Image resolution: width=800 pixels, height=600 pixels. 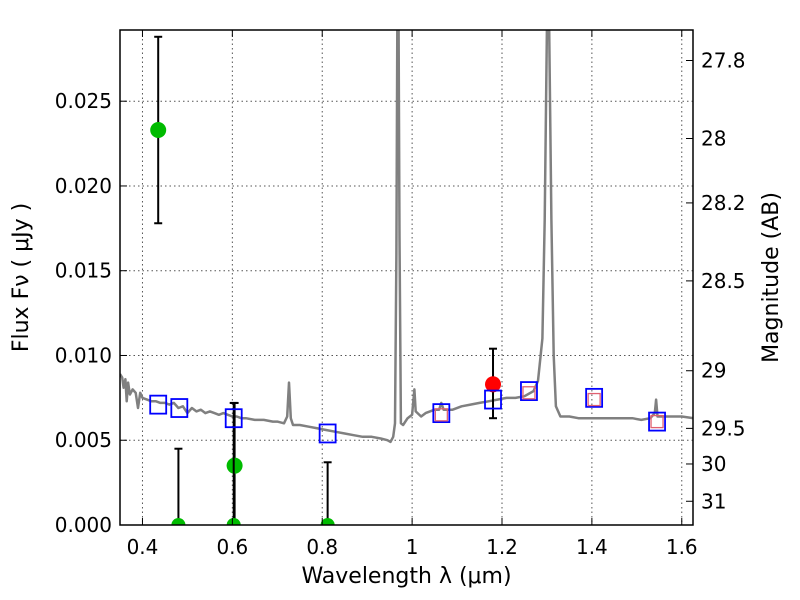 I want to click on y-tick-label: 0.020, so click(x=83, y=186).